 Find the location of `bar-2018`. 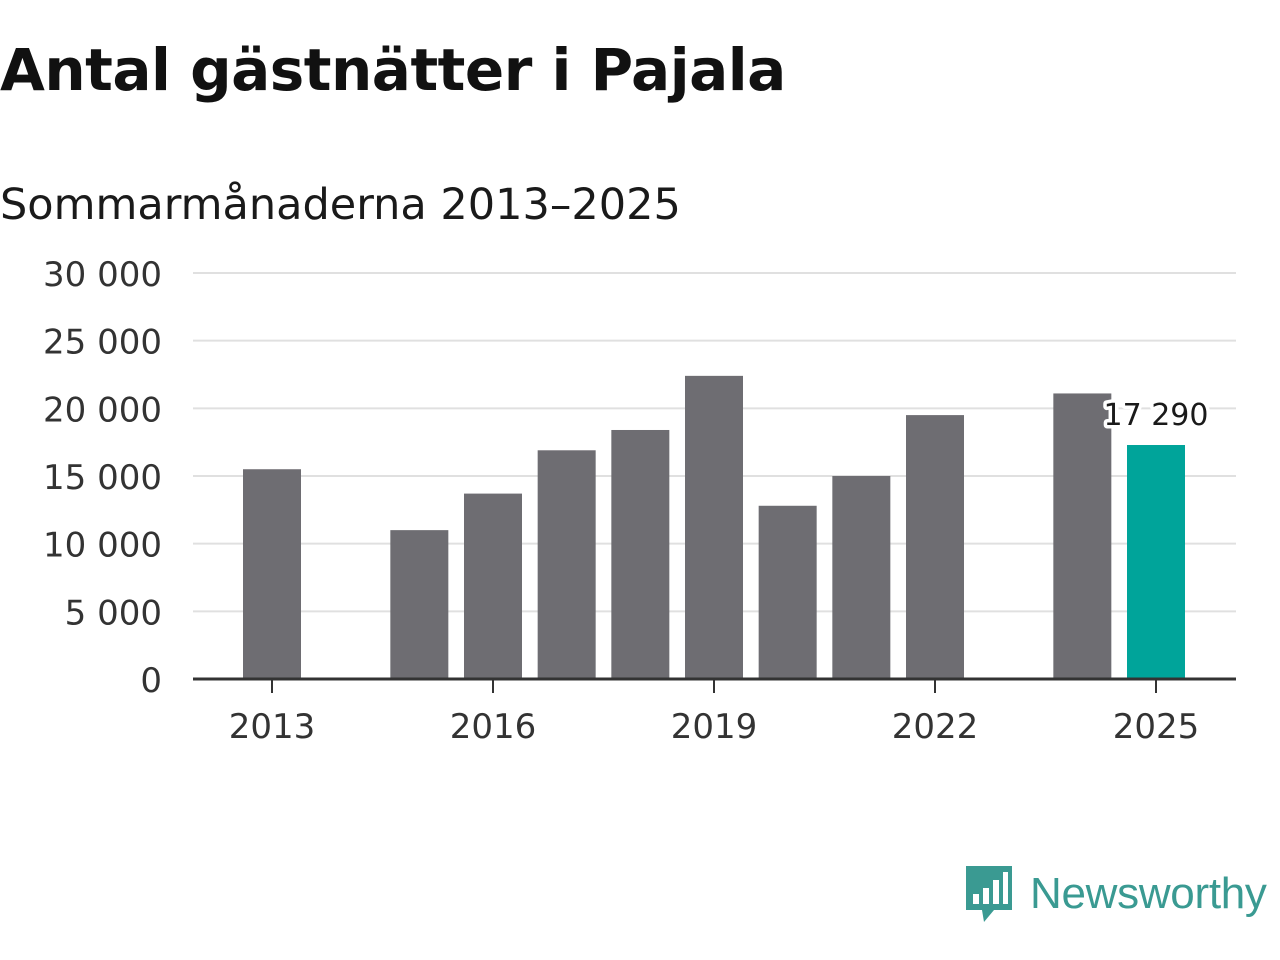

bar-2018 is located at coordinates (640, 554).